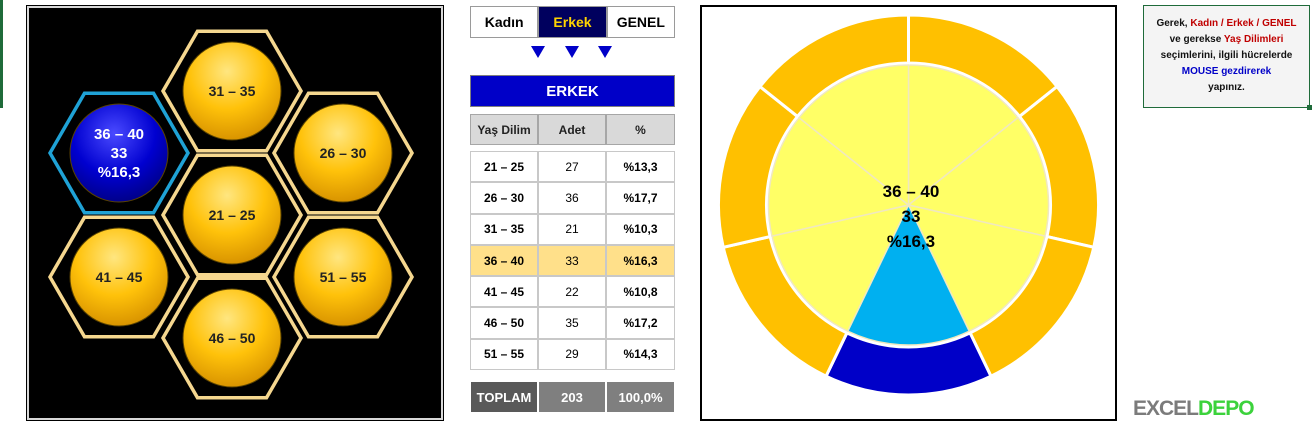 Image resolution: width=1315 pixels, height=426 pixels. I want to click on header-age: Yaş Dilim, so click(504, 129).